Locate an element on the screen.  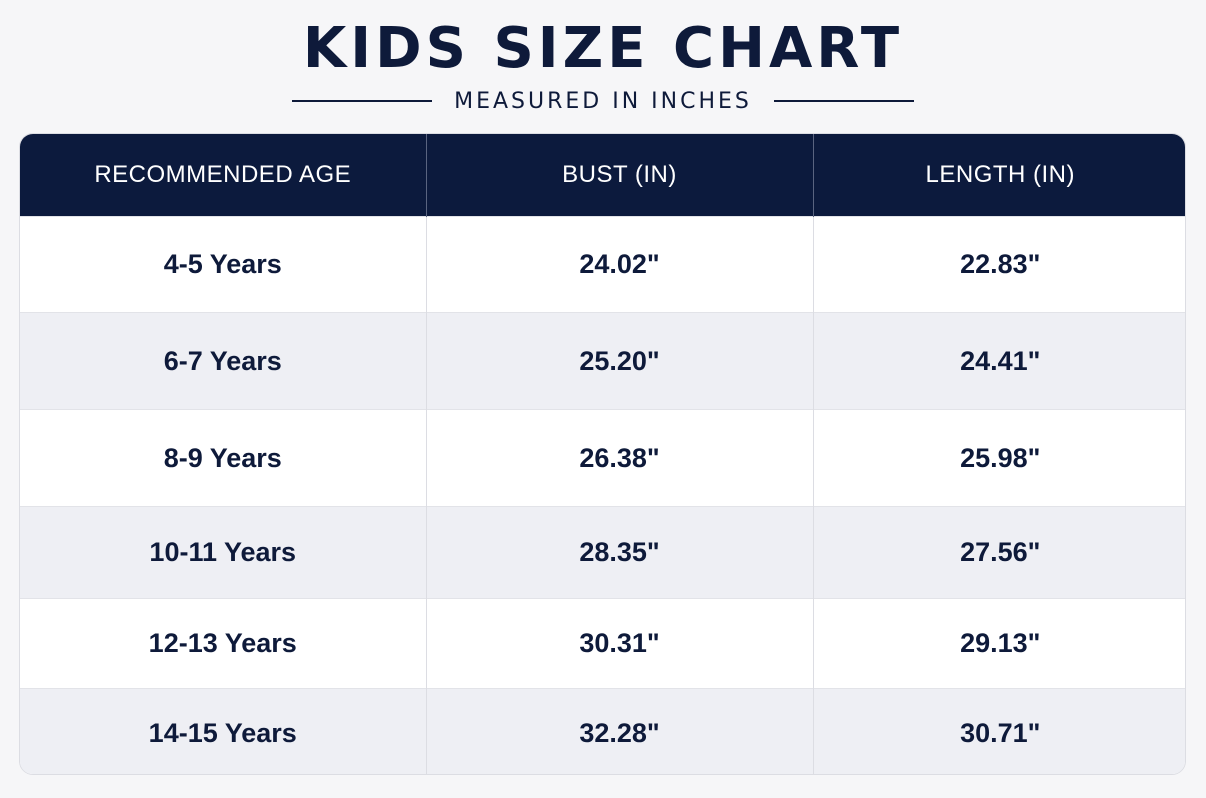
cell-age: 6-7 Years is located at coordinates (223, 361).